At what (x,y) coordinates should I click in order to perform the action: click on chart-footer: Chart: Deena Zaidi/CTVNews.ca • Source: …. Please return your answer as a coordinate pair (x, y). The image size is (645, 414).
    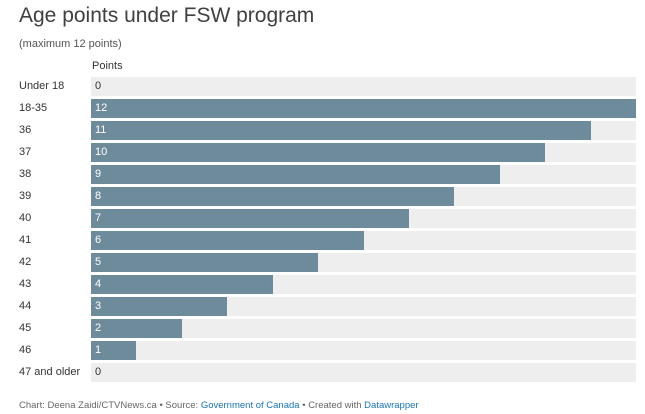
    Looking at the image, I should click on (219, 405).